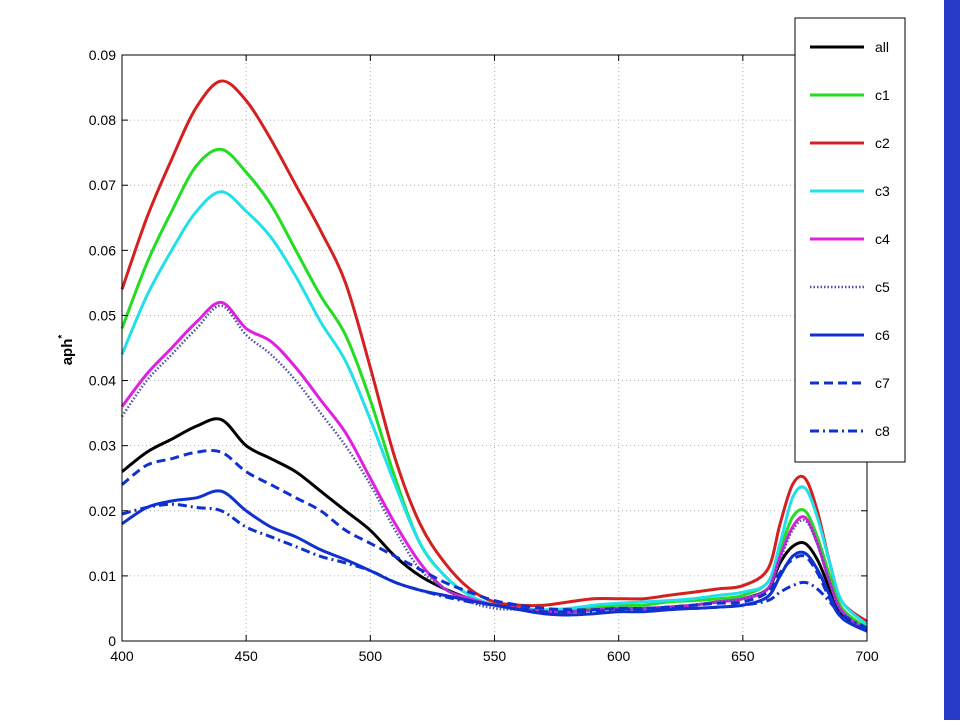  Describe the element at coordinates (882, 191) in the screenshot. I see `legend-label-c3: c3` at that location.